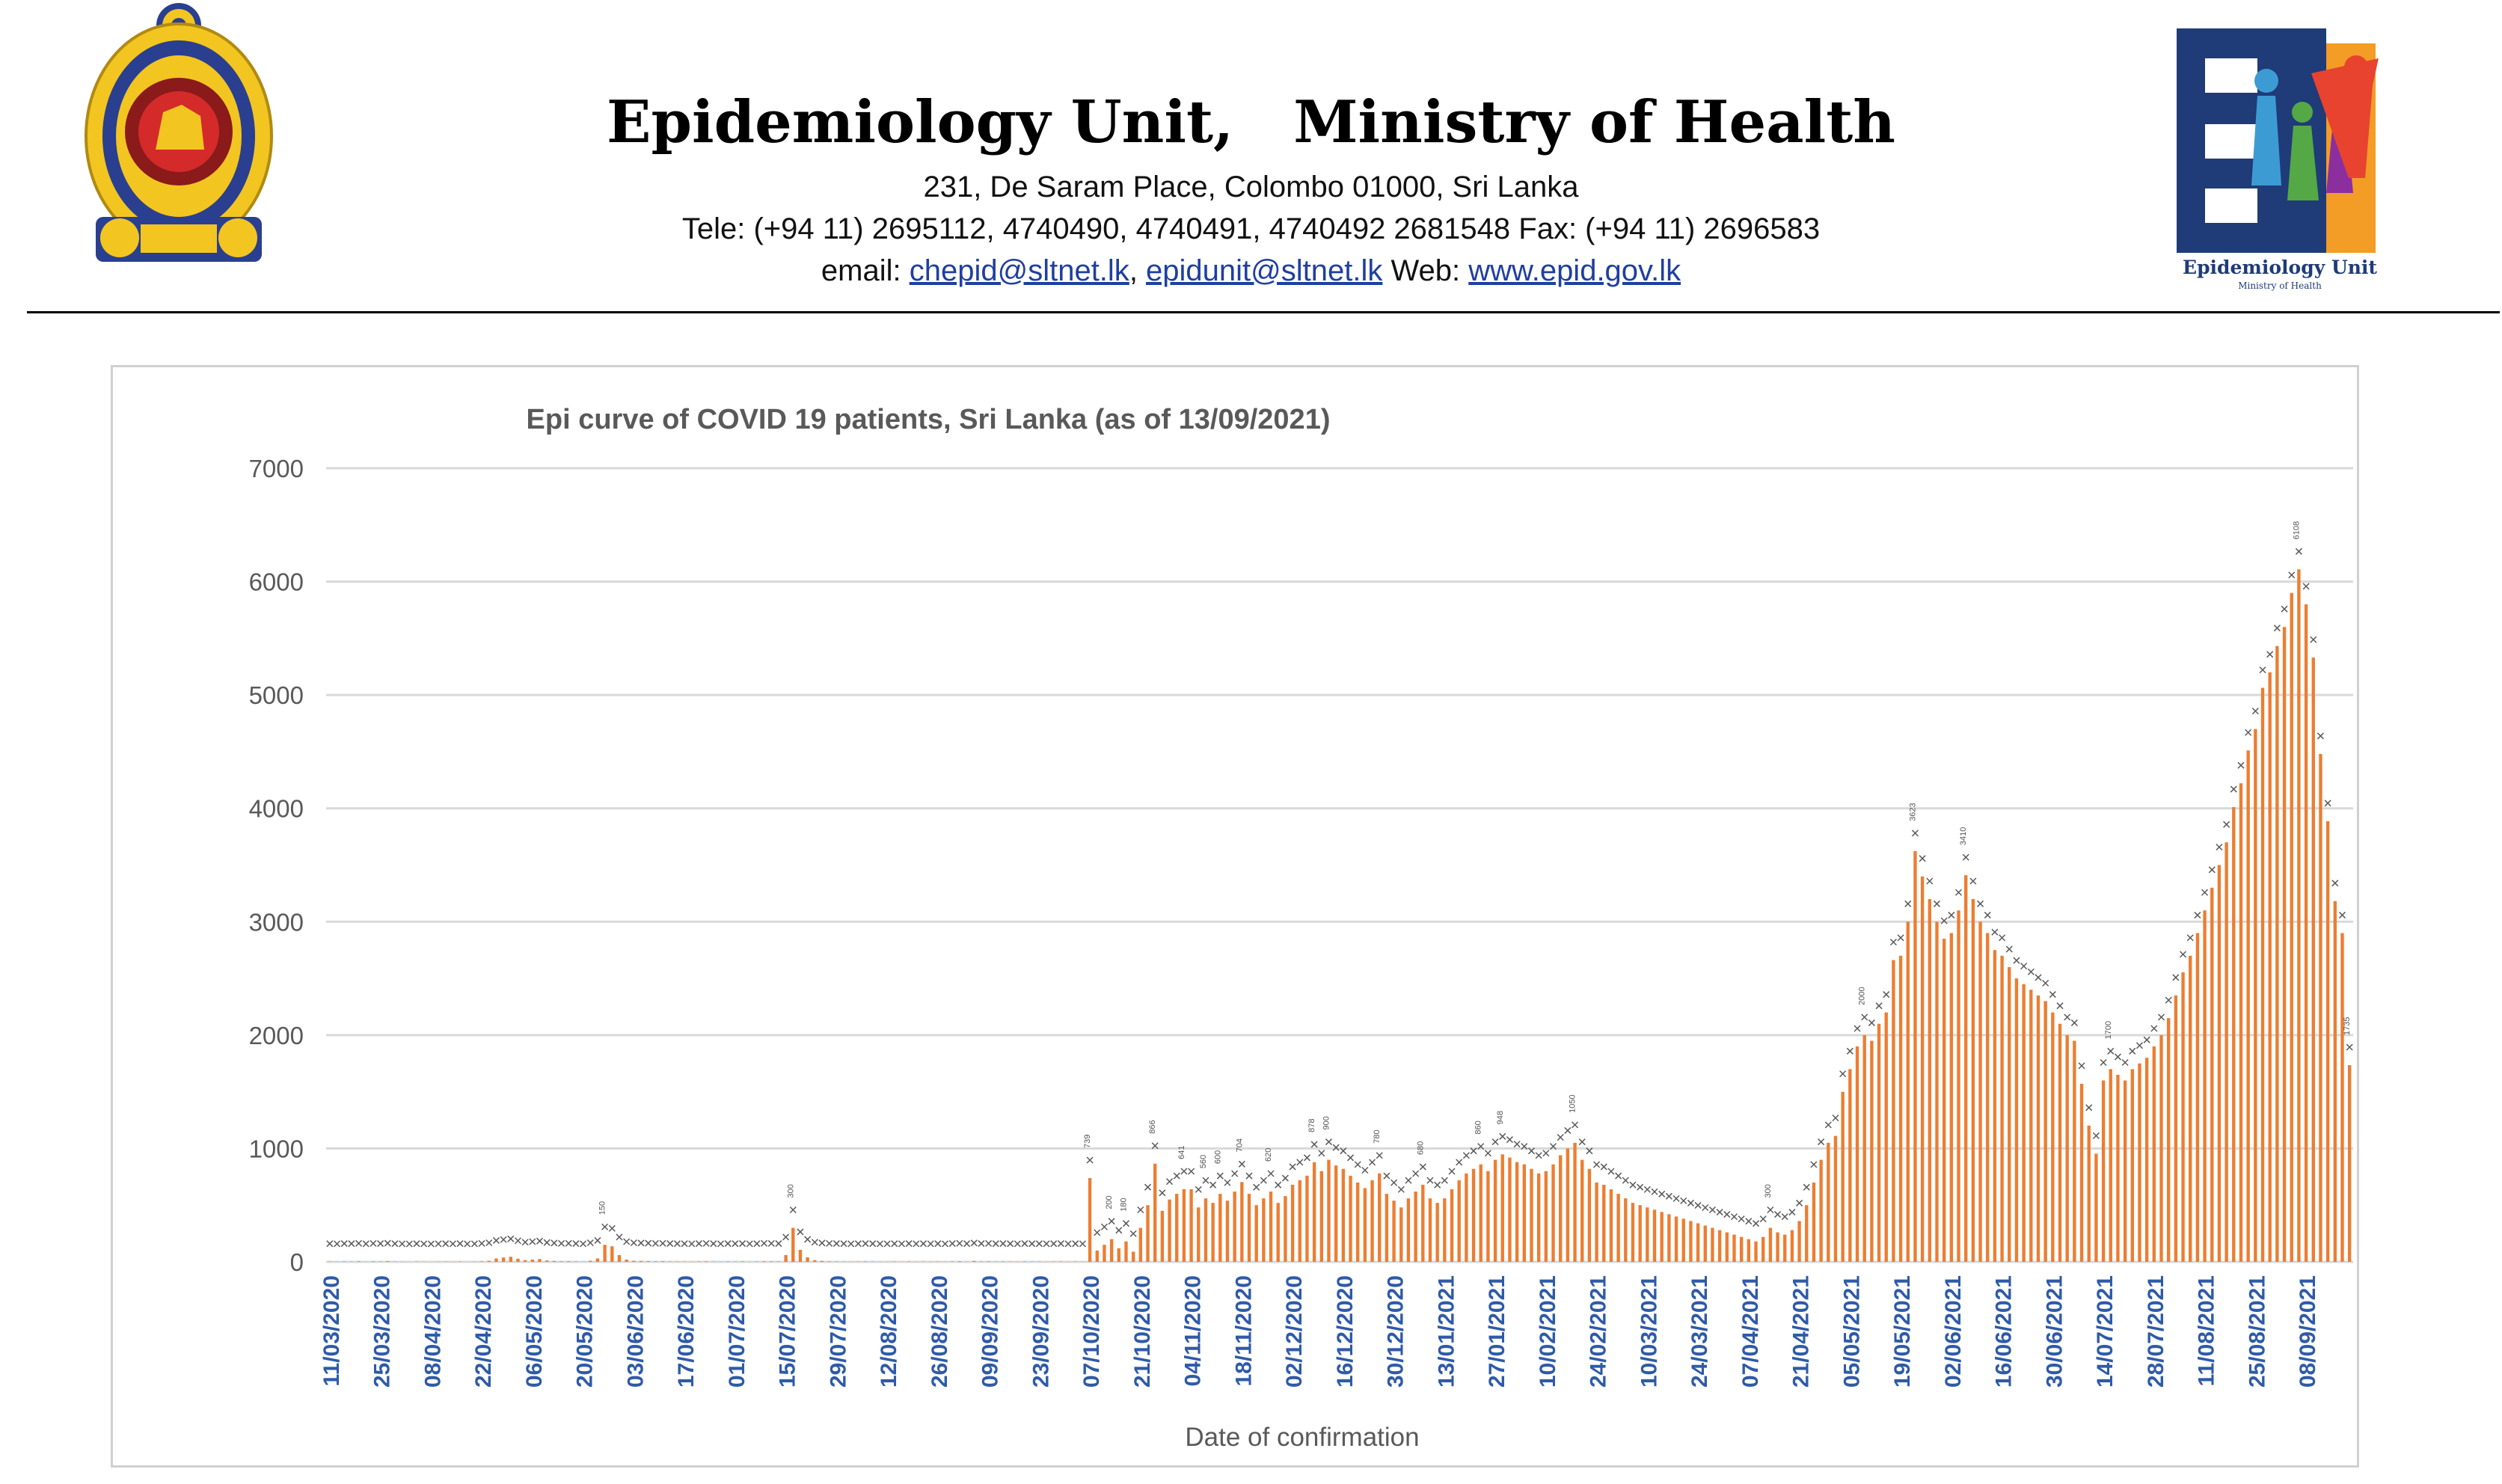  What do you see at coordinates (1953, 1331) in the screenshot?
I see `x-tick-label: 02/06/2021` at bounding box center [1953, 1331].